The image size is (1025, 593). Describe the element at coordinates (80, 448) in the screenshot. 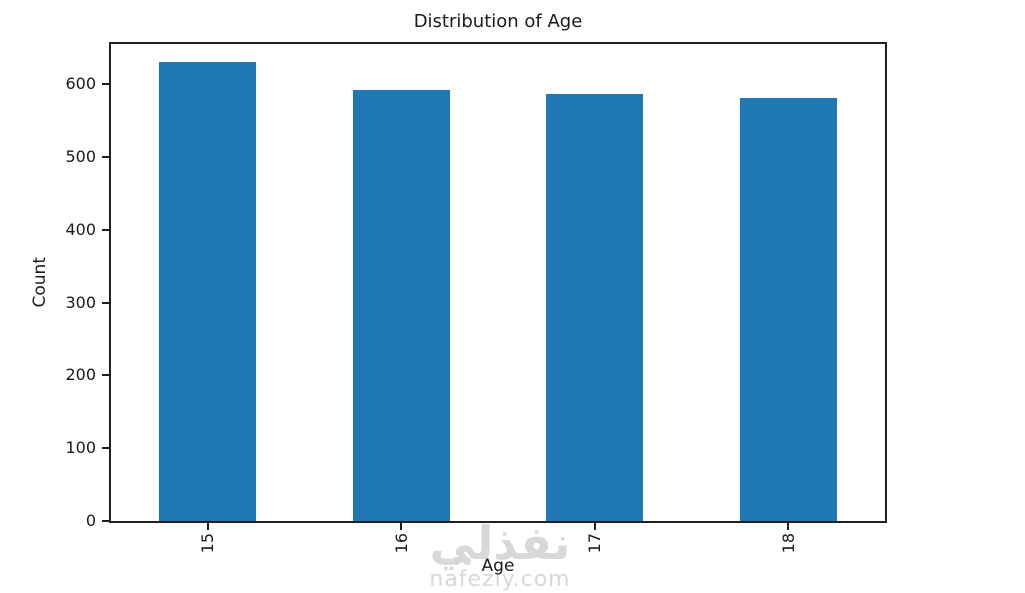

I see `y-tick-label: 100` at that location.